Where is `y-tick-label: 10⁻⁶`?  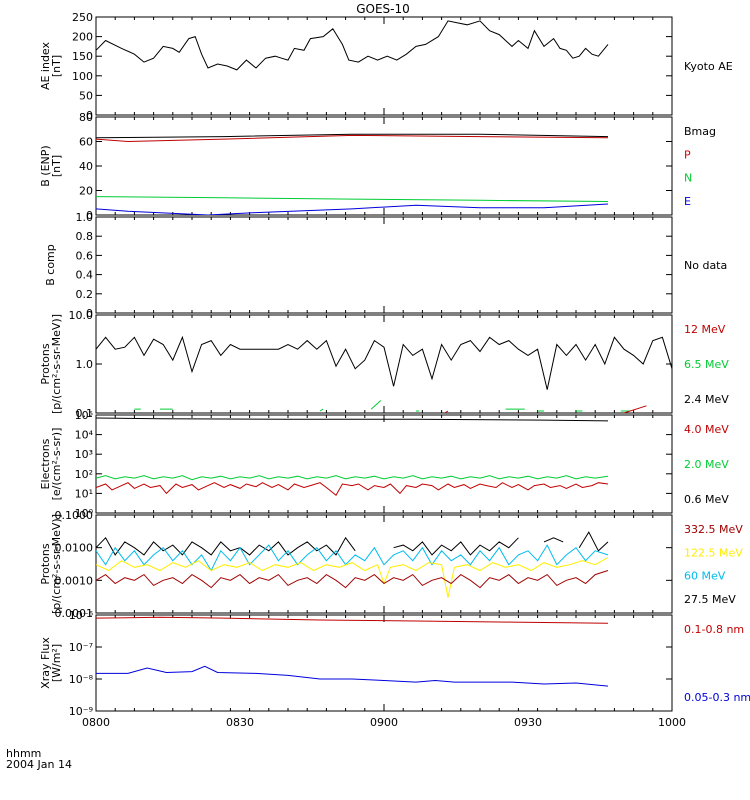 y-tick-label: 10⁻⁶ is located at coordinates (81, 615).